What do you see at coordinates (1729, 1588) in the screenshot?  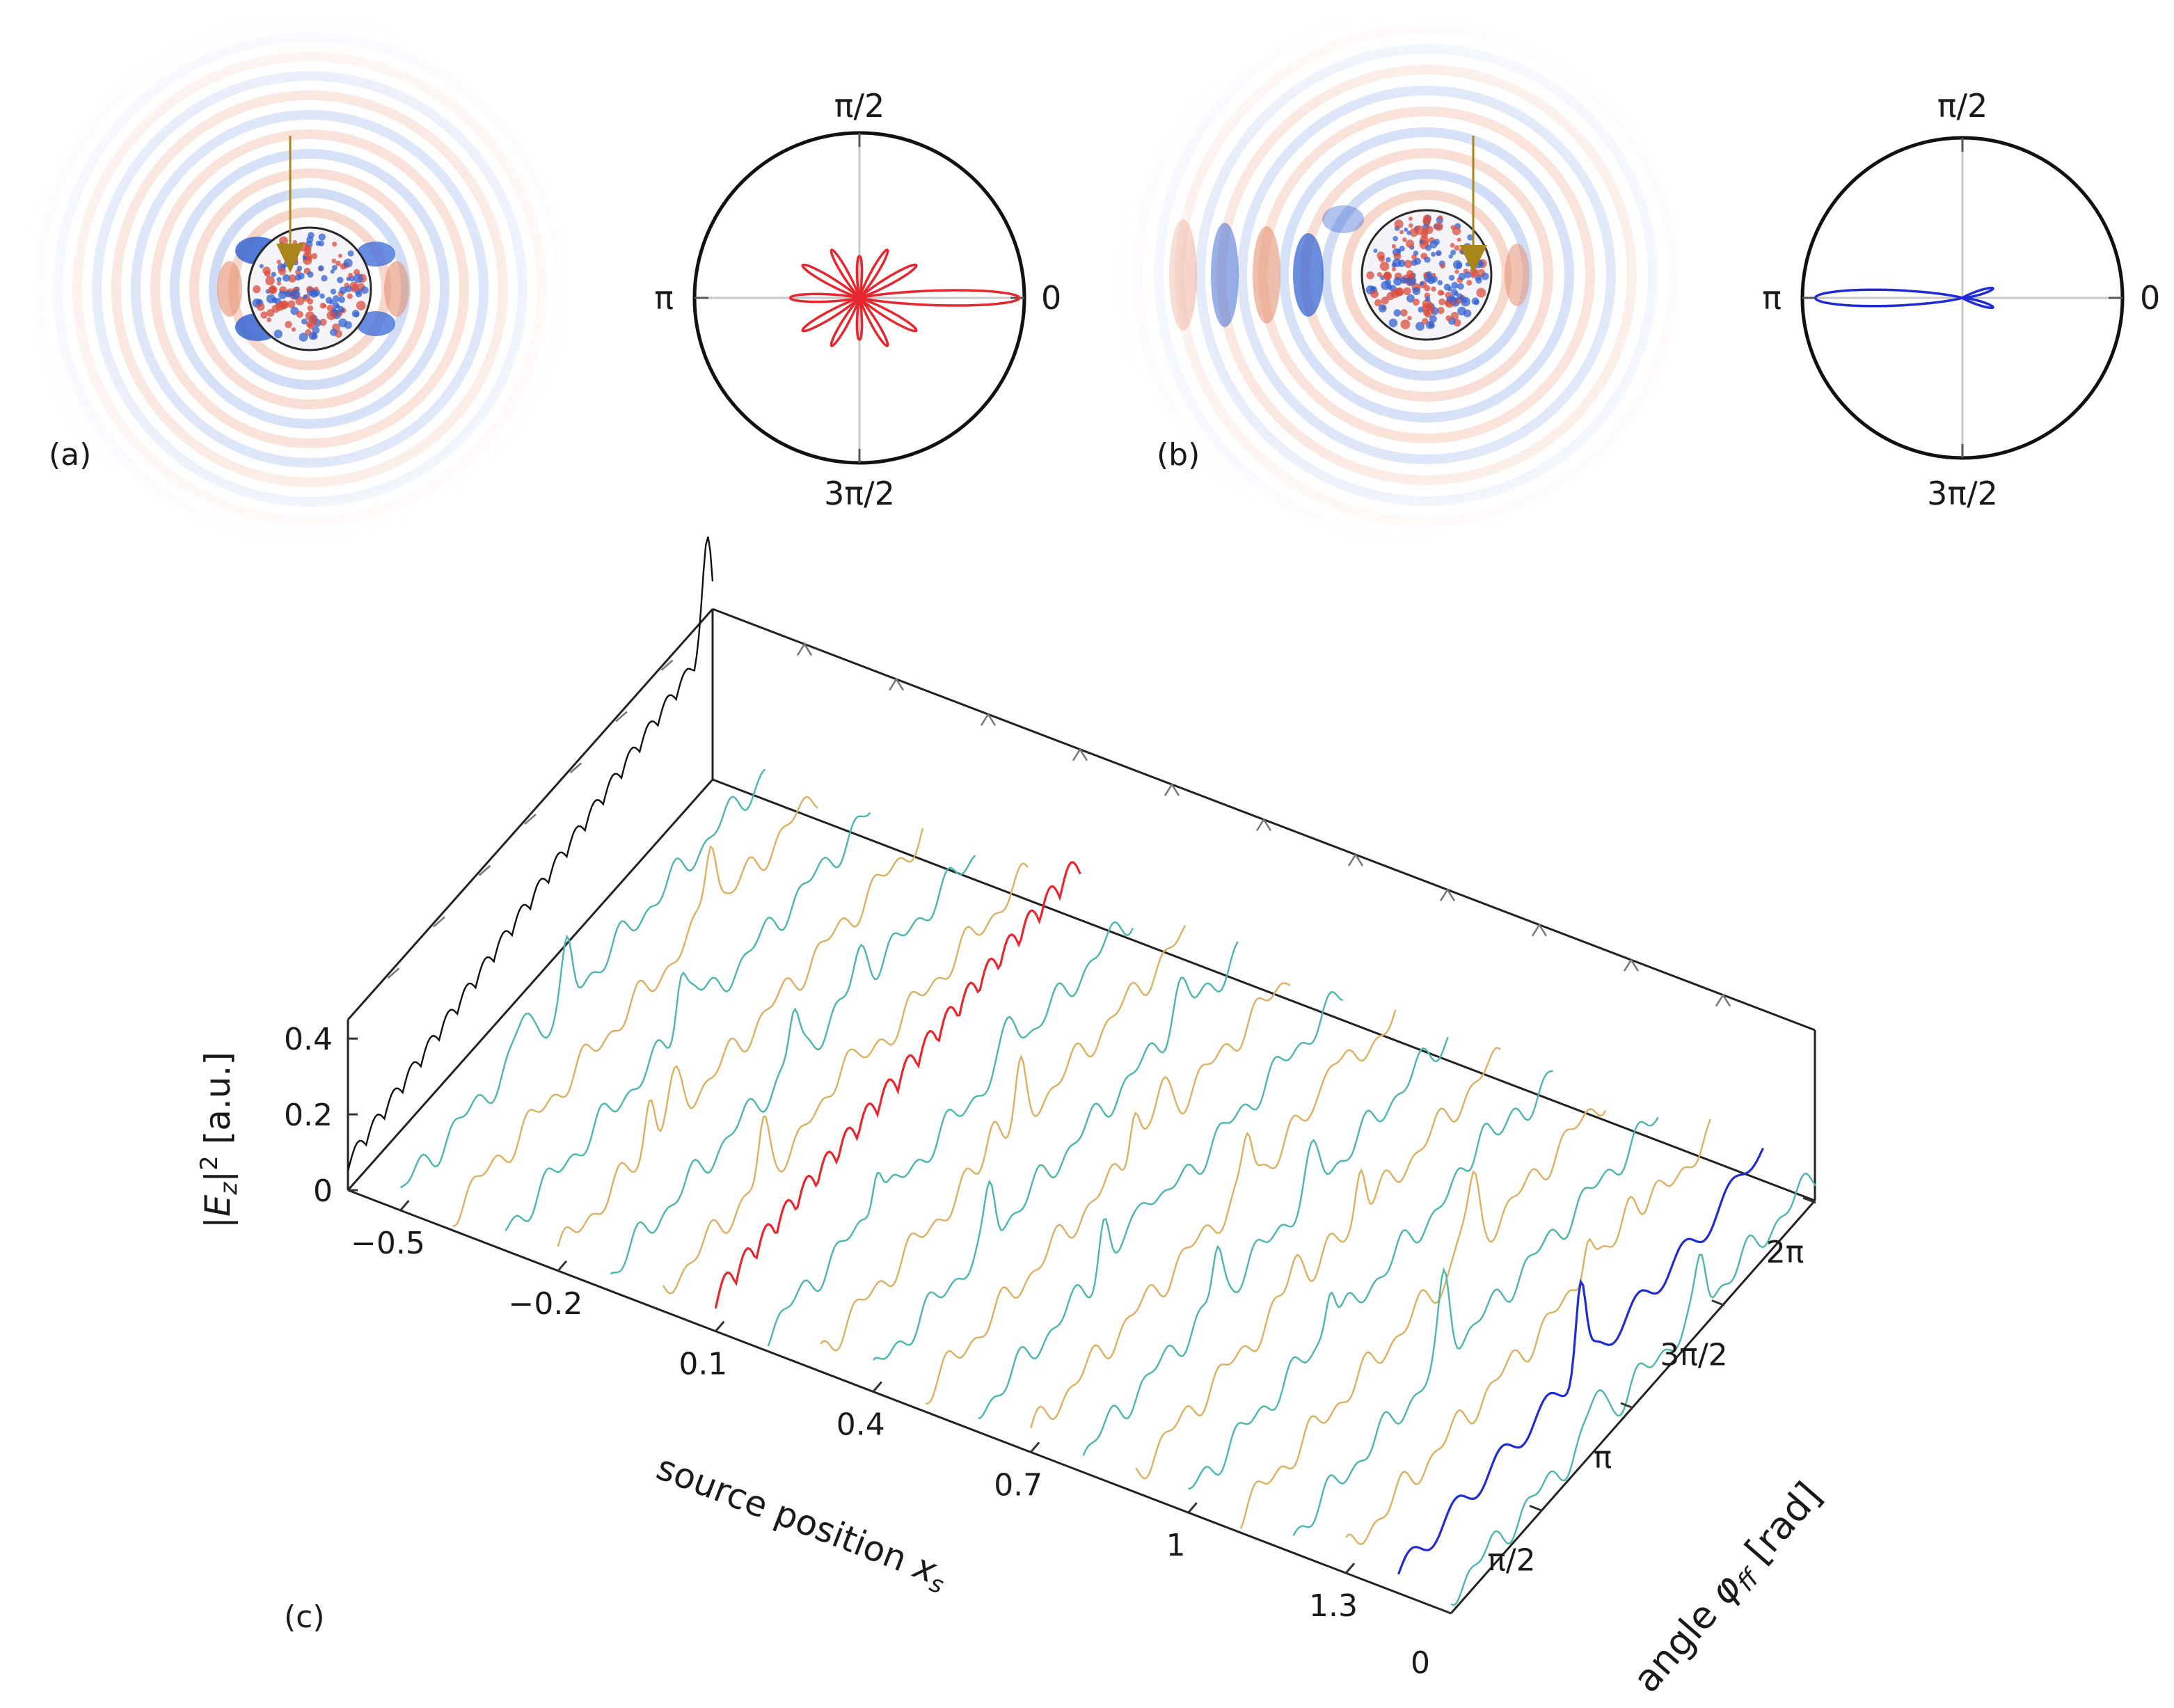 I see `y-axis-title: angle φff [rad]` at bounding box center [1729, 1588].